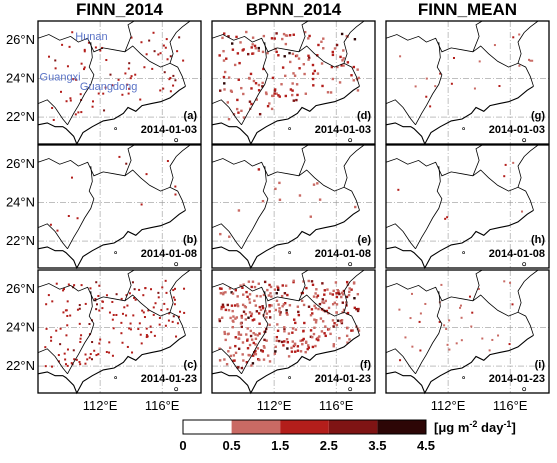 The width and height of the screenshot is (557, 463). Describe the element at coordinates (169, 254) in the screenshot. I see `panel-date: 2014-01-08` at that location.